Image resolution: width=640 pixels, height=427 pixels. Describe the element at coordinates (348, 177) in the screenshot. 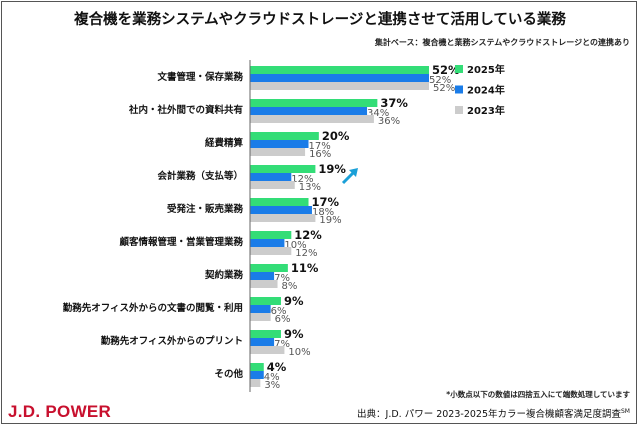

I see `arrow-up-right-icon` at that location.